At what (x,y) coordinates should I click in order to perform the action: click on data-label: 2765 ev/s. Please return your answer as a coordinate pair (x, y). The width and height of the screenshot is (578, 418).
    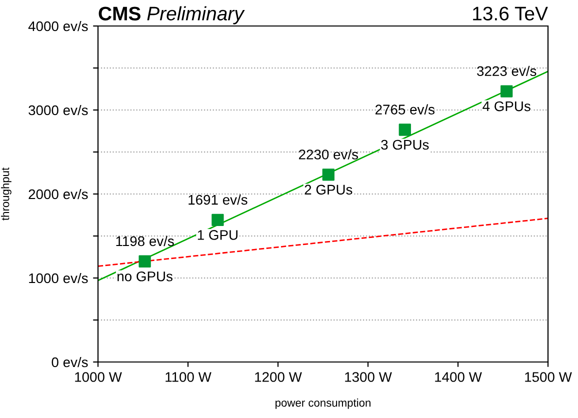
    Looking at the image, I should click on (405, 109).